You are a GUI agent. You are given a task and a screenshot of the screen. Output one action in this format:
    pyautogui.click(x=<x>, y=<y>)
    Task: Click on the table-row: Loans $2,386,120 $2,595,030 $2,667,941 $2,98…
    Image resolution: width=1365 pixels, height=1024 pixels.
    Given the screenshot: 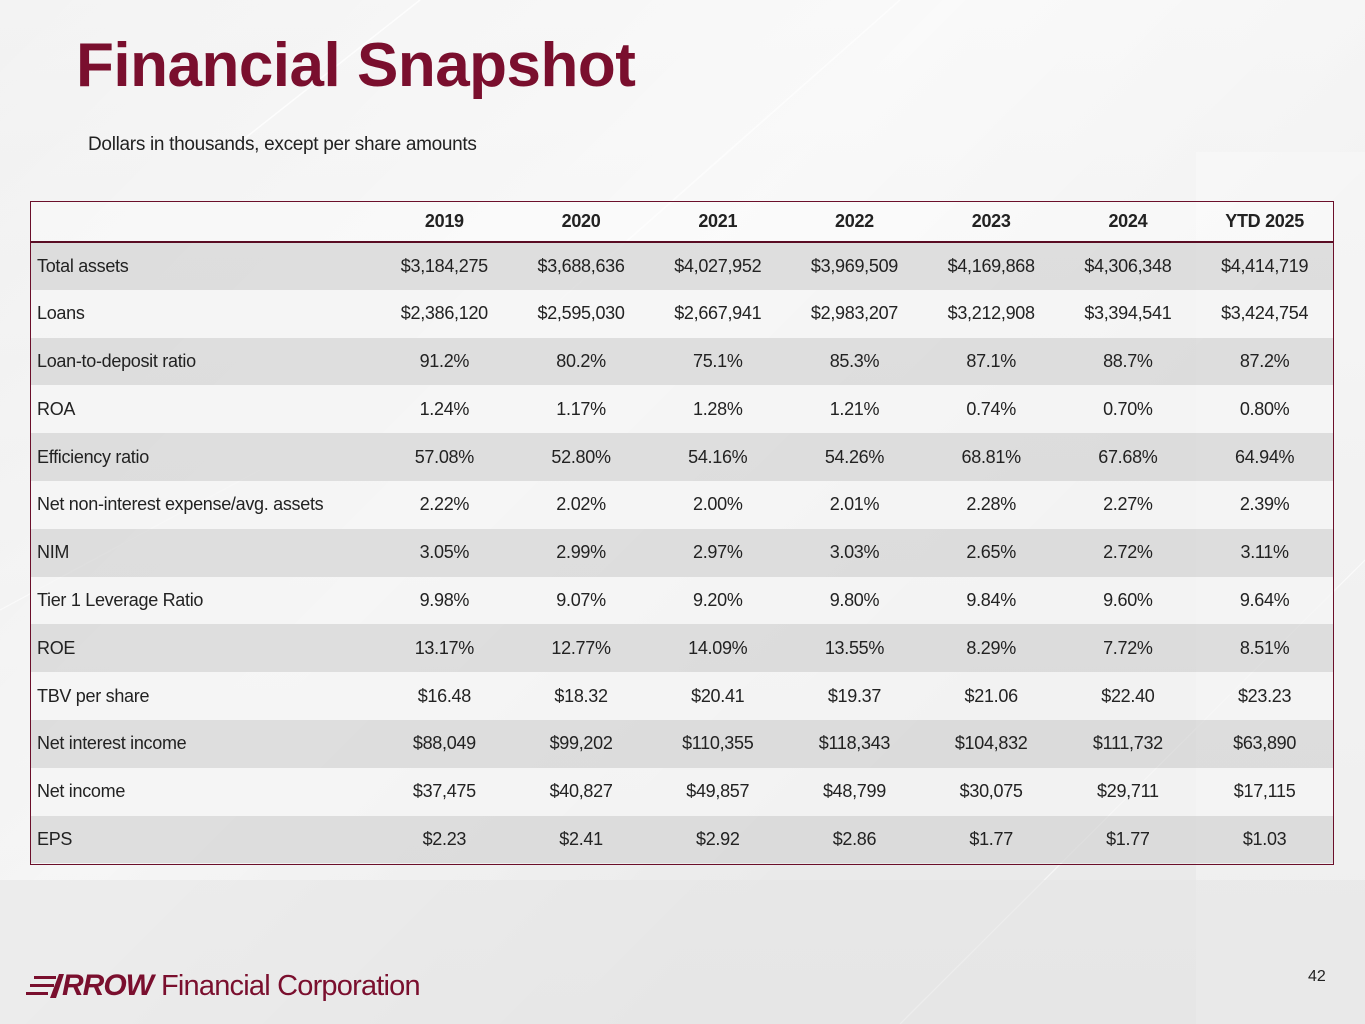 What is the action you would take?
    pyautogui.click(x=682, y=313)
    